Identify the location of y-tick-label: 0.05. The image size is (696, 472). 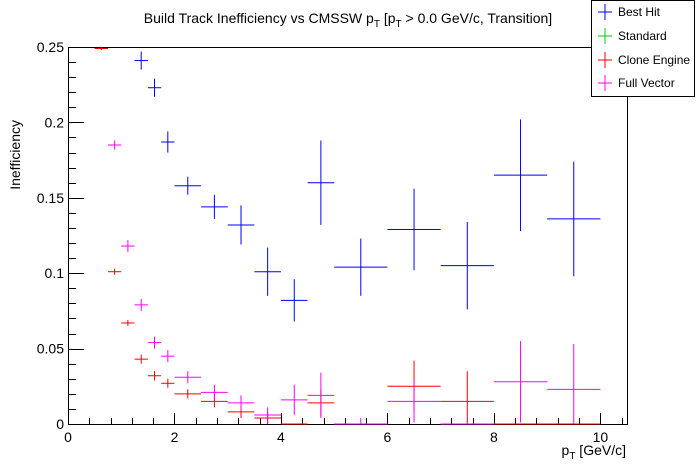
(50, 349).